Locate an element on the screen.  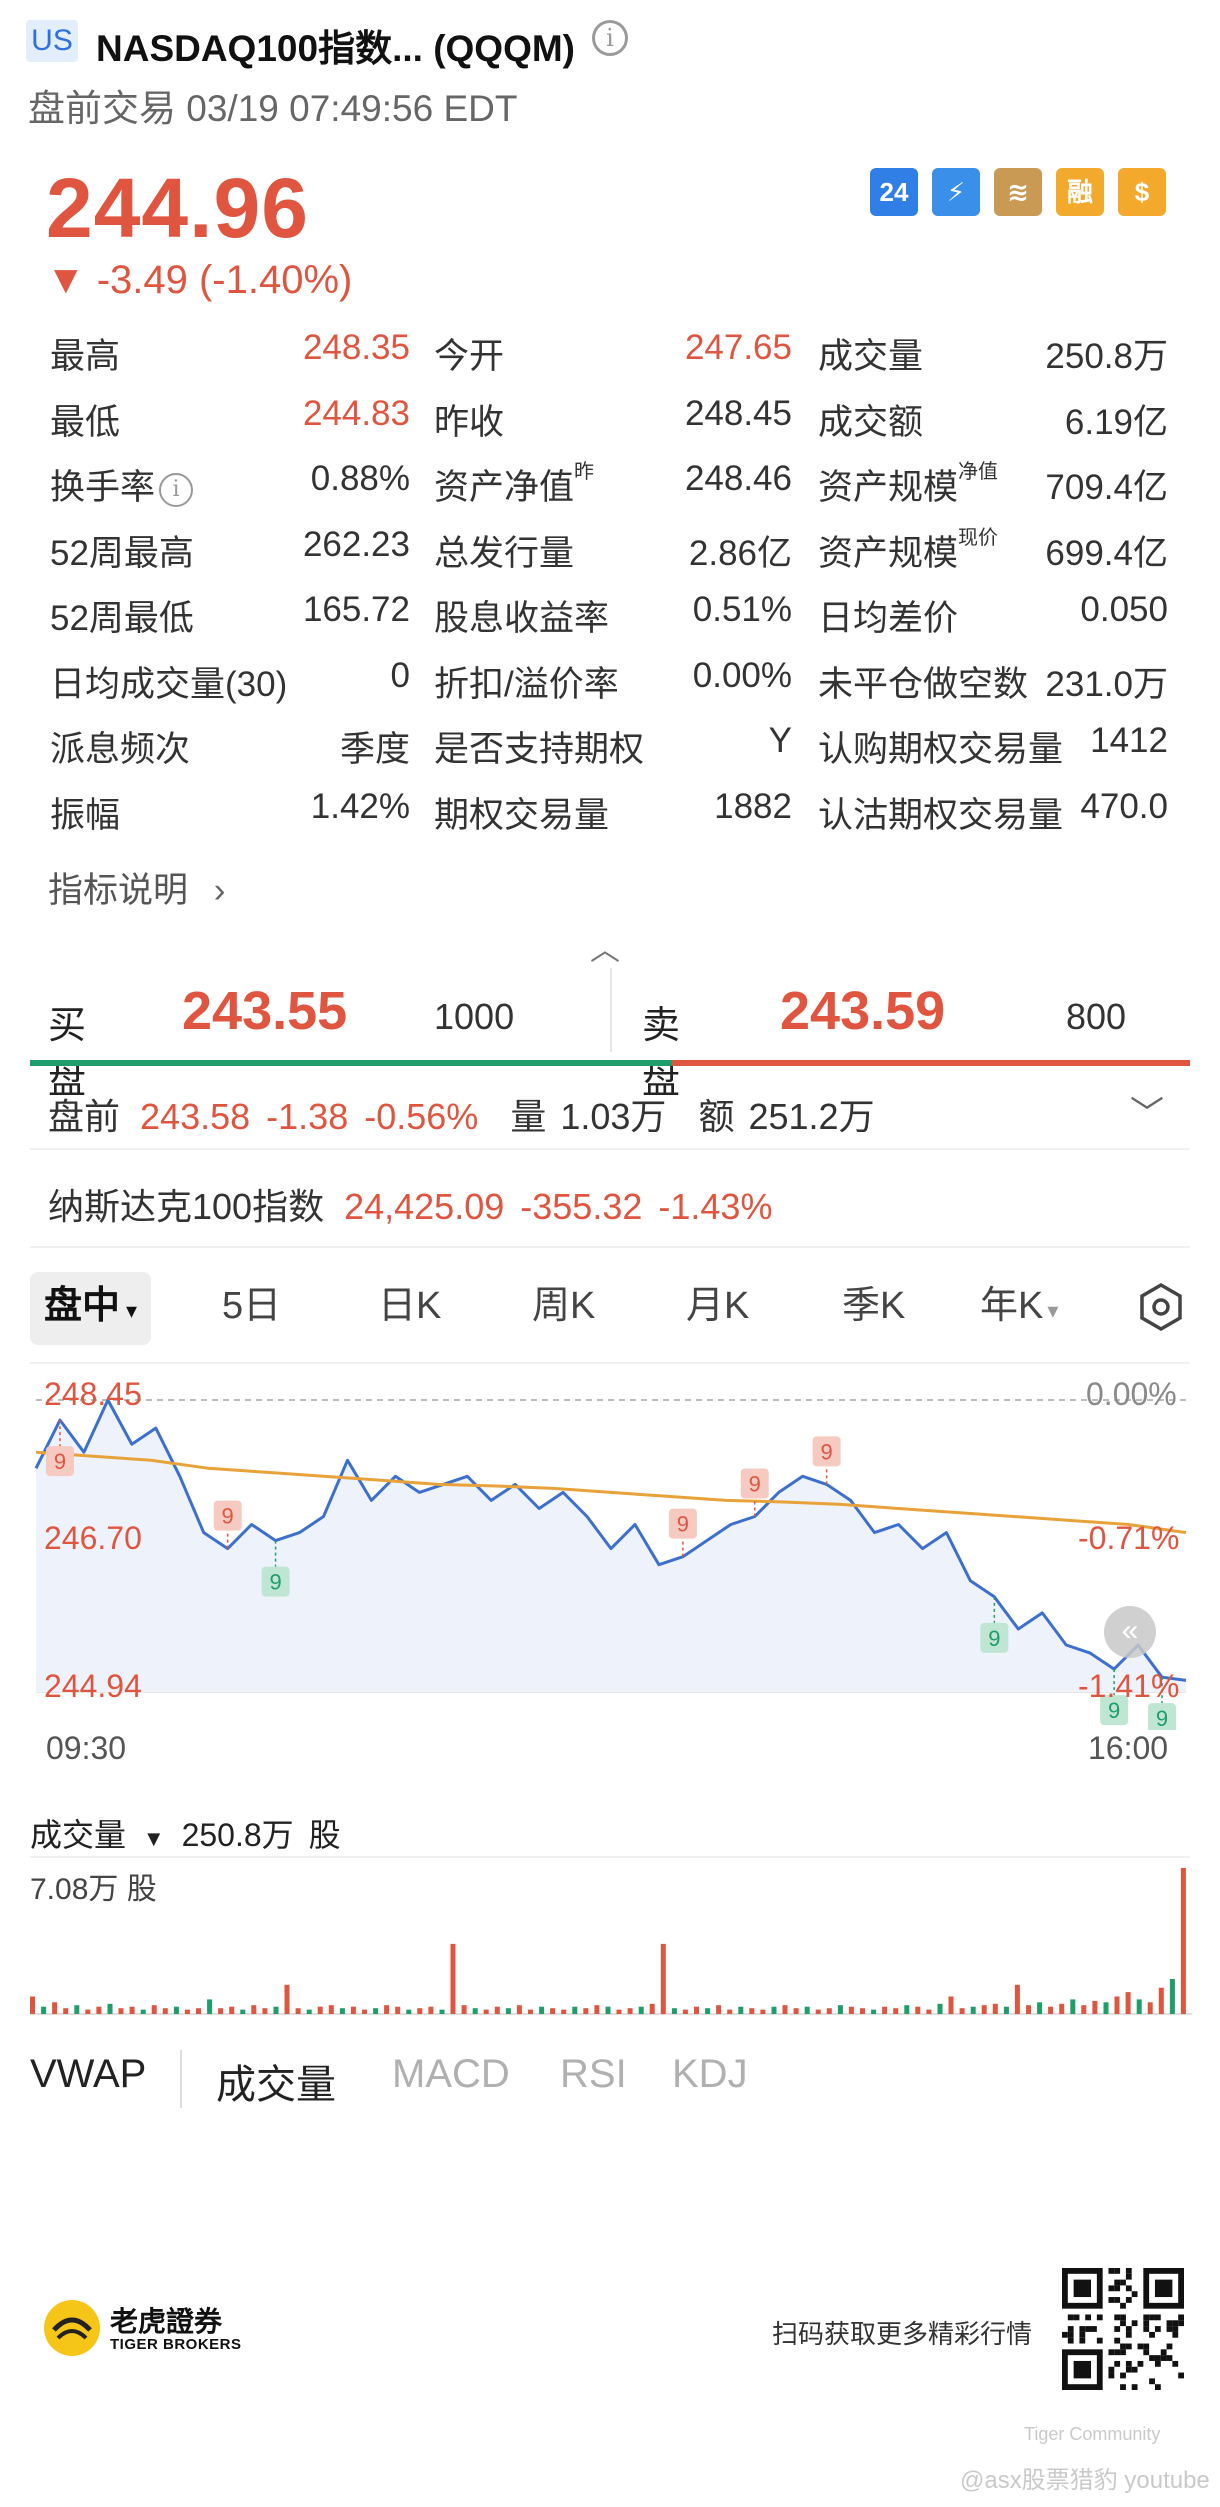
tab-macd: MACD is located at coordinates (451, 2074).